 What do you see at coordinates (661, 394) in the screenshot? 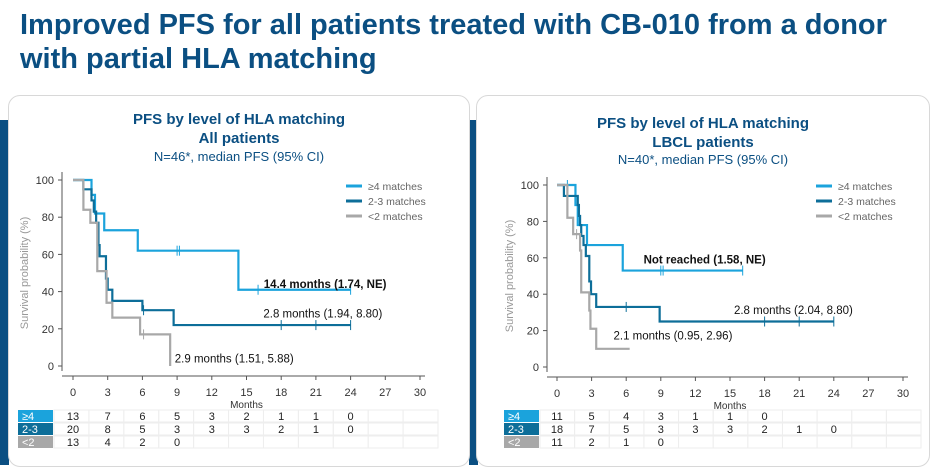
I see `x-tick-label: 9` at bounding box center [661, 394].